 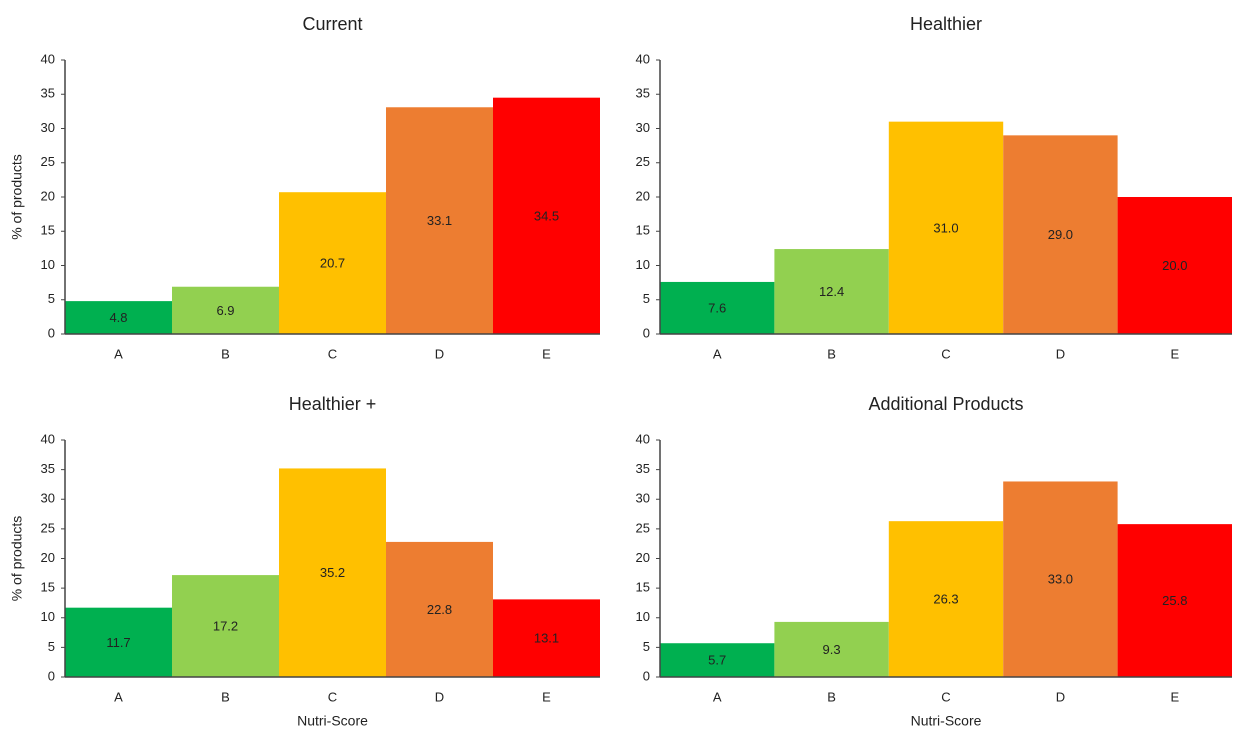 I want to click on data-label: 31.0, so click(x=945, y=227).